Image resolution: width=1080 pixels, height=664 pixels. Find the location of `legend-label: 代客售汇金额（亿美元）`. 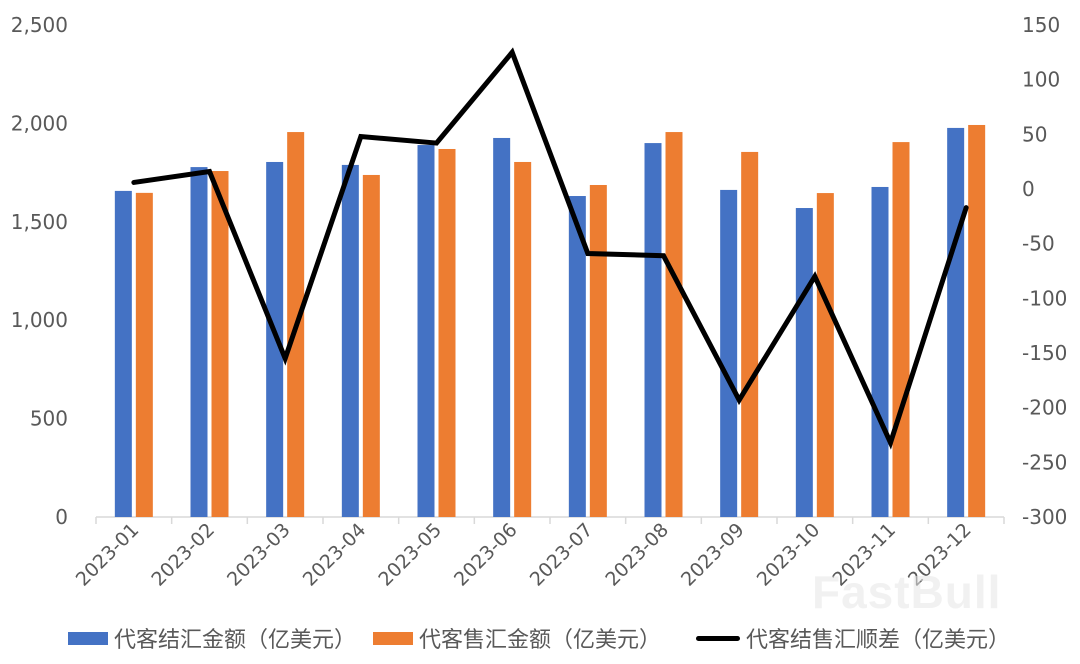

legend-label: 代客售汇金额（亿美元） is located at coordinates (540, 640).